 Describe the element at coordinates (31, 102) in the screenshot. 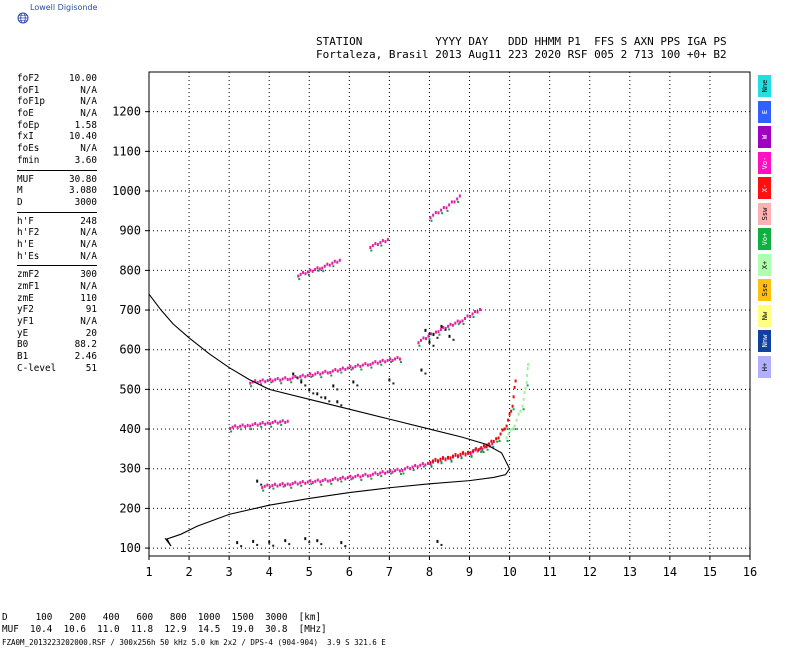

I see `parameter-label: foF1p` at that location.